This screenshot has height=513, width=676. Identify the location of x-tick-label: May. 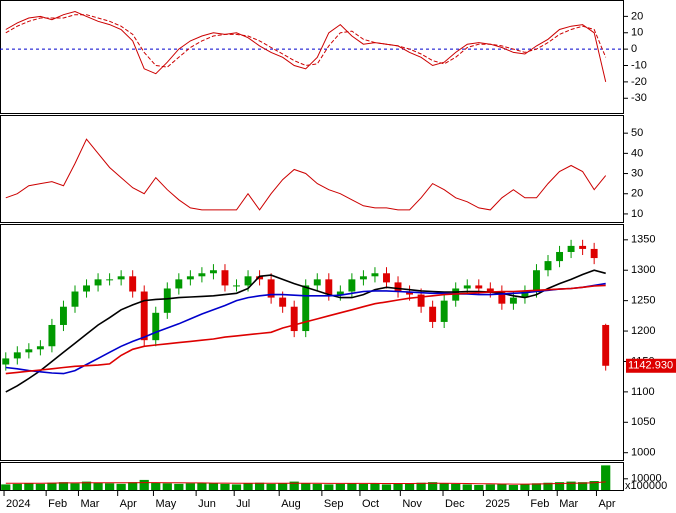
(165, 504).